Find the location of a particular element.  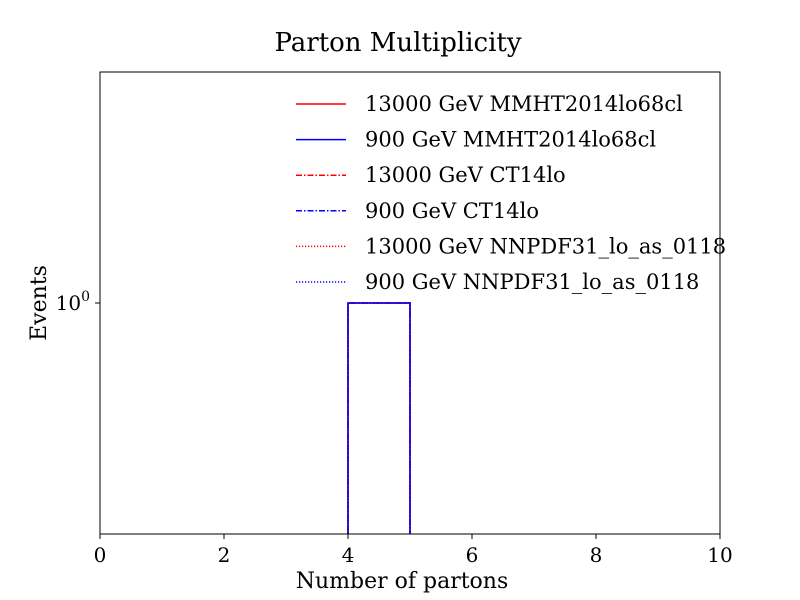

x-axis-ticks: 0 2 4 6 8 10 is located at coordinates (413, 550).